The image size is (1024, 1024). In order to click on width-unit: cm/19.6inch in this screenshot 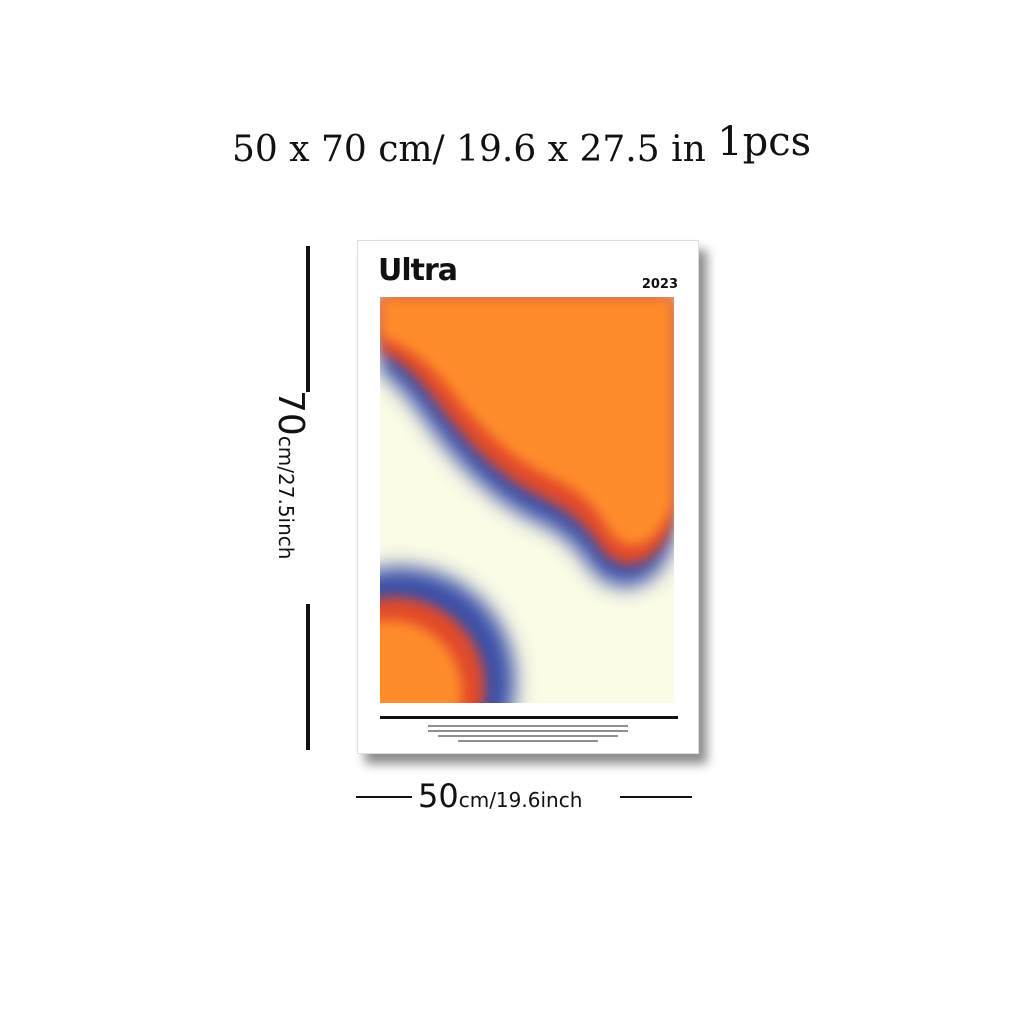, I will do `click(520, 800)`.